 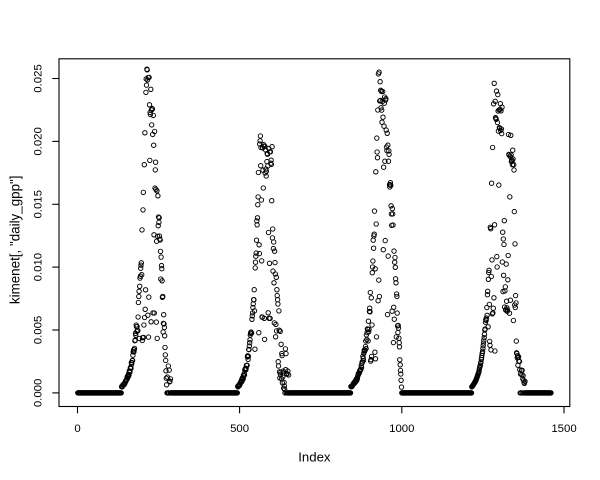 I want to click on svg-text: kimenet[, "daily_gpp"], so click(x=14, y=239).